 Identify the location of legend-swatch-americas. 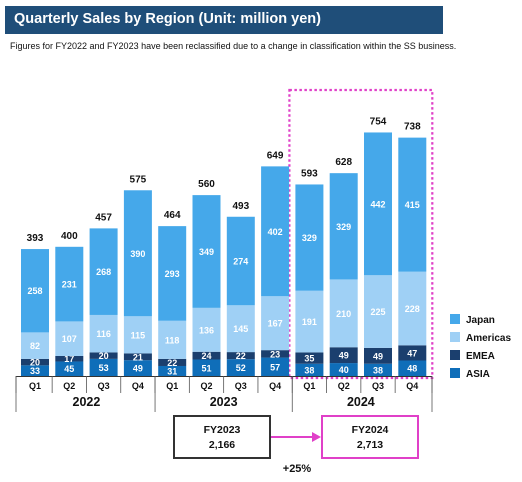
(455, 337).